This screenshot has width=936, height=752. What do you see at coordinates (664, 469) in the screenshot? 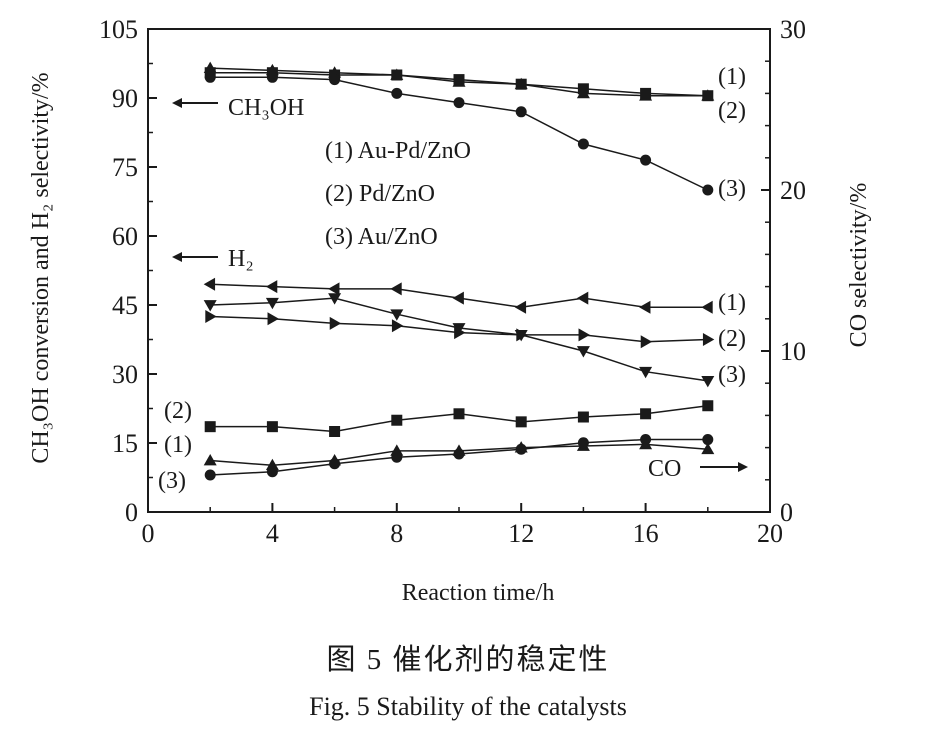
I see `co-label: CO` at bounding box center [664, 469].